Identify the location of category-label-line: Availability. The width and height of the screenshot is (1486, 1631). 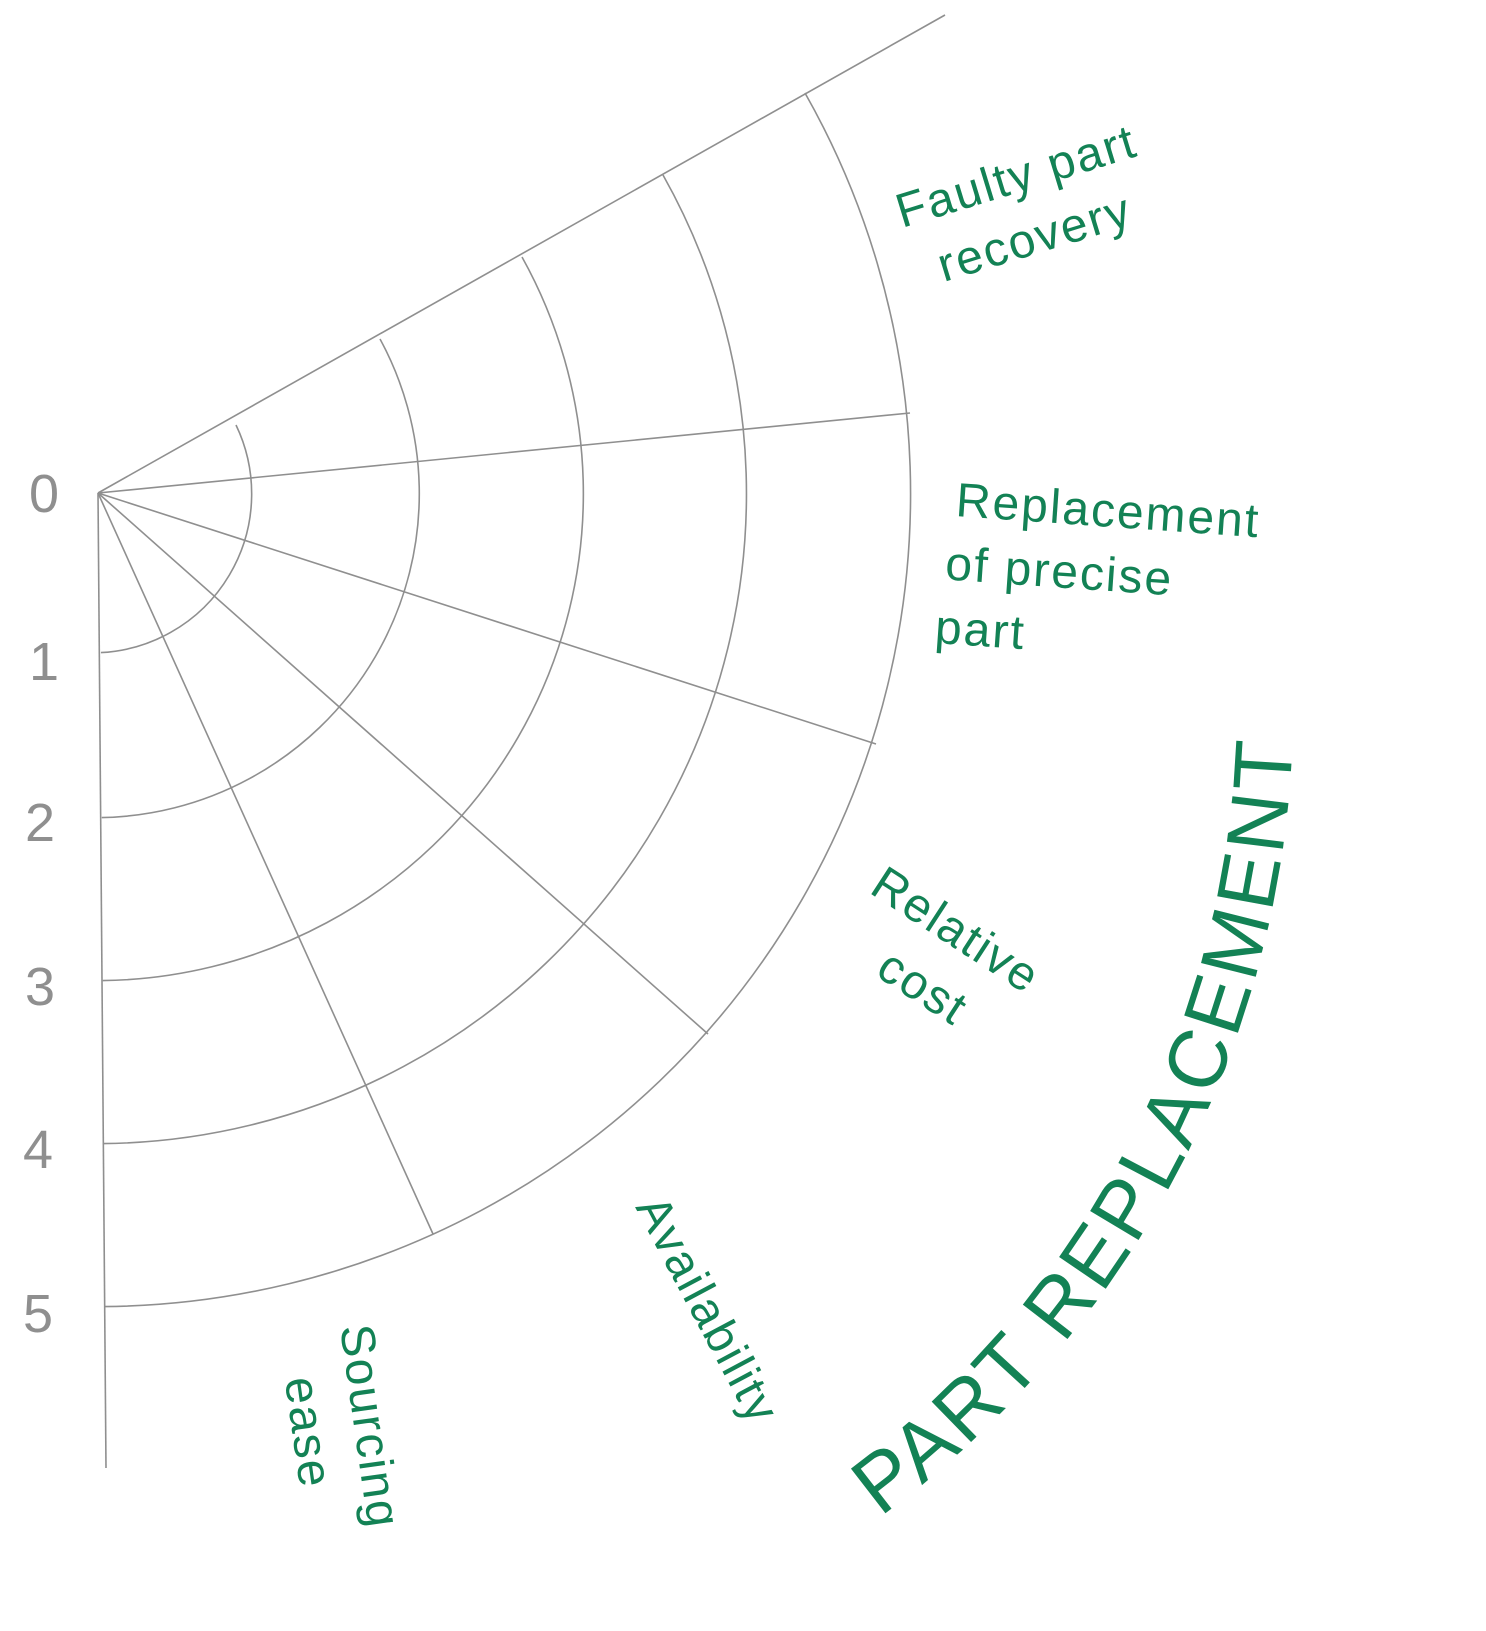
(707, 1310).